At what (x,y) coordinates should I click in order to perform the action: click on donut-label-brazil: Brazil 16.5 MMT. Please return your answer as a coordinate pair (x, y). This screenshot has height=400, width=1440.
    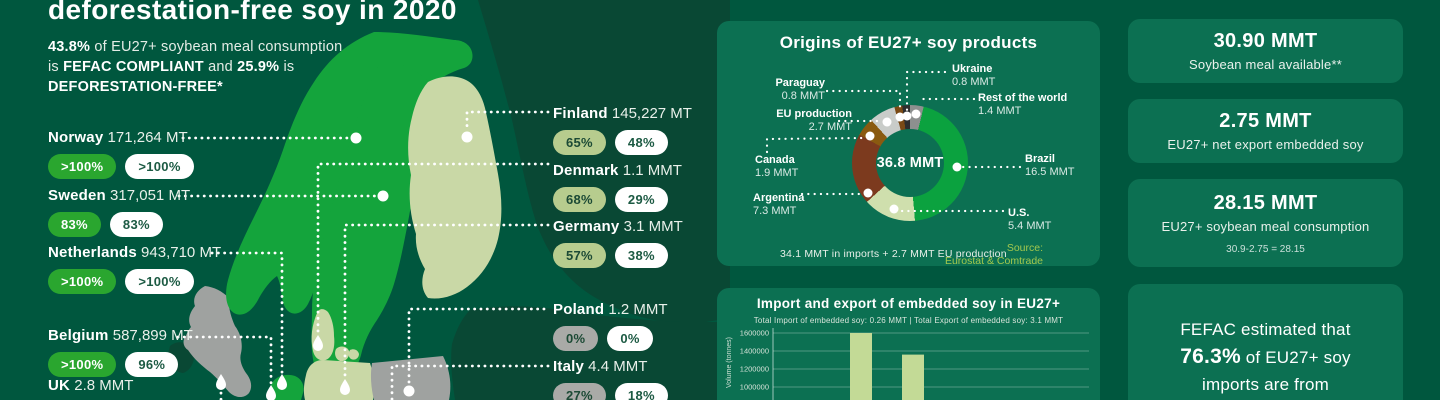
    Looking at the image, I should click on (1050, 165).